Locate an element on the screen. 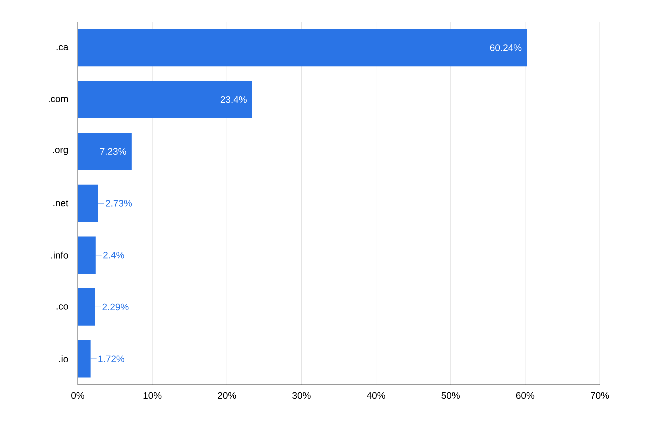 This screenshot has width=650, height=439. data-label: 2.4% is located at coordinates (114, 255).